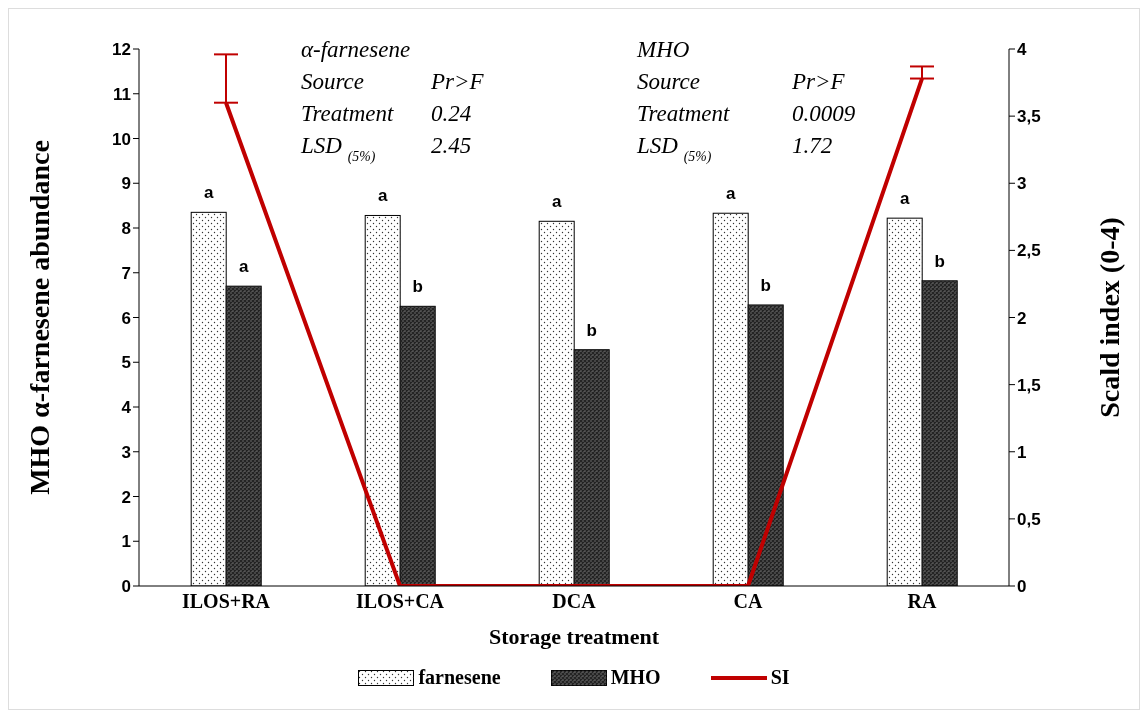 The width and height of the screenshot is (1142, 715). What do you see at coordinates (459, 677) in the screenshot?
I see `legend-label: farnesene` at bounding box center [459, 677].